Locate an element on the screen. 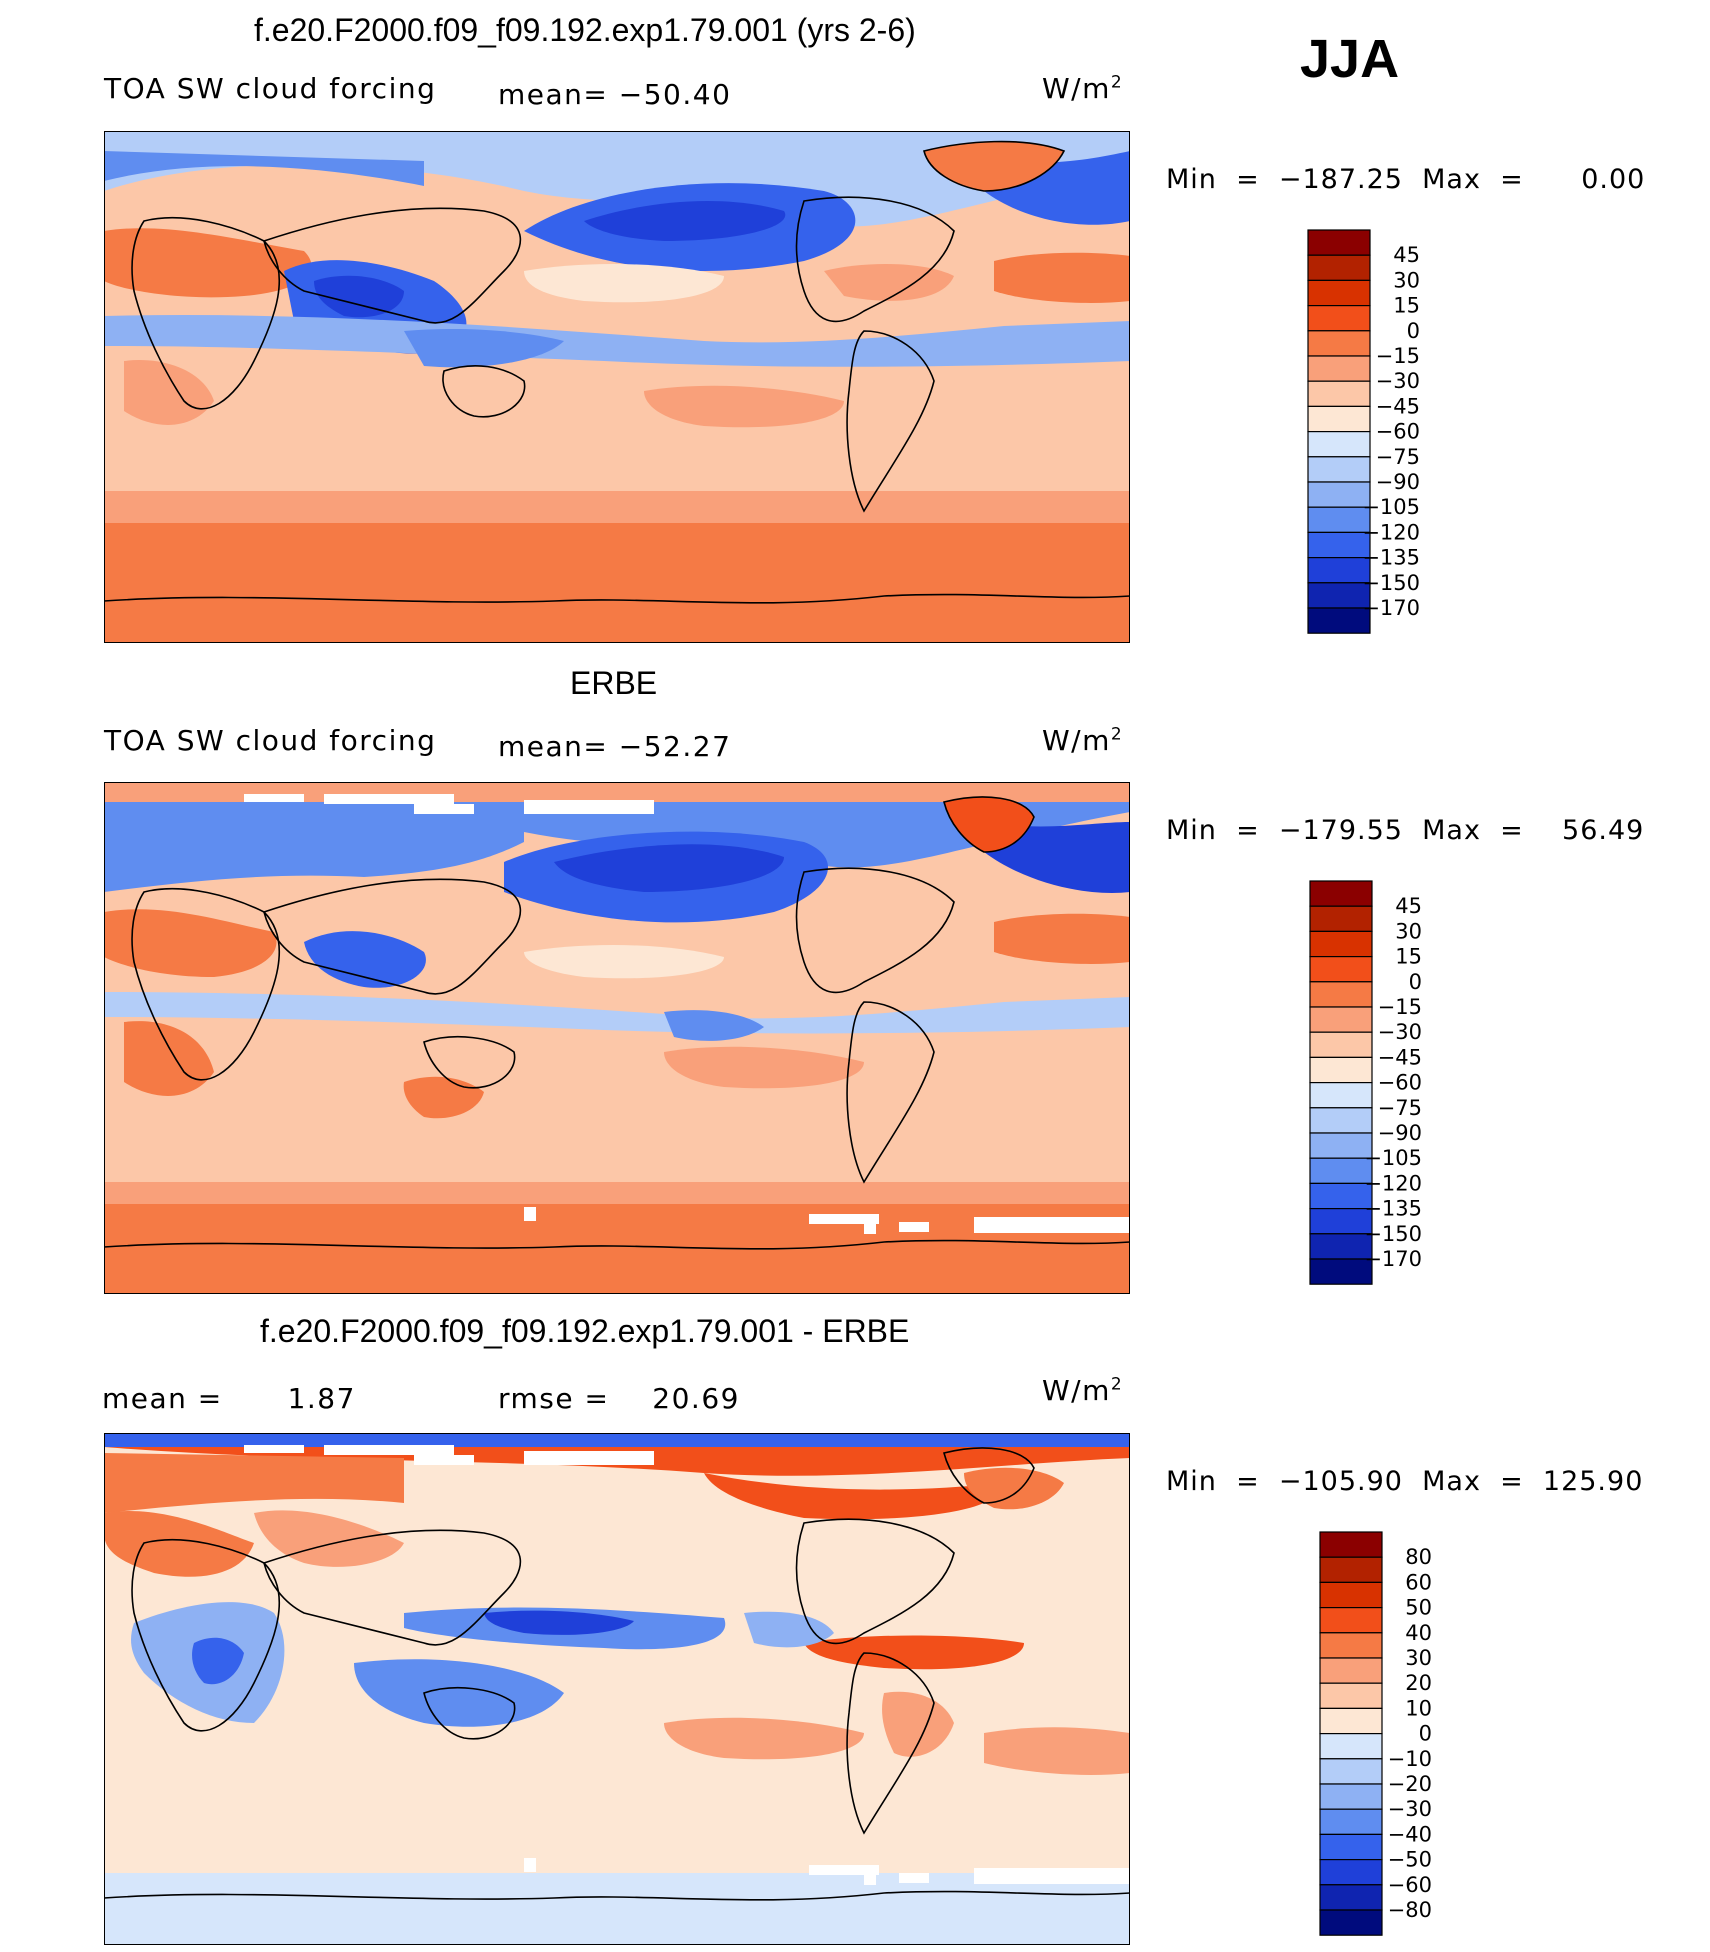 This screenshot has width=1710, height=1952. panel3-mean: mean = 1.87 is located at coordinates (229, 1398).